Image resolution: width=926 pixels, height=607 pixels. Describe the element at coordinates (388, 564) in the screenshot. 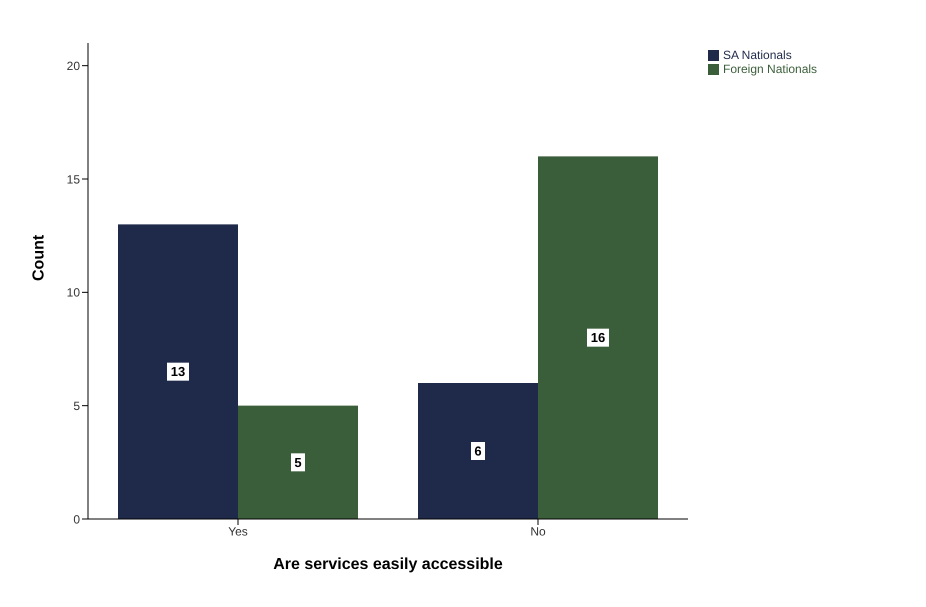

I see `x-axis-title: Are services easily accessible` at that location.